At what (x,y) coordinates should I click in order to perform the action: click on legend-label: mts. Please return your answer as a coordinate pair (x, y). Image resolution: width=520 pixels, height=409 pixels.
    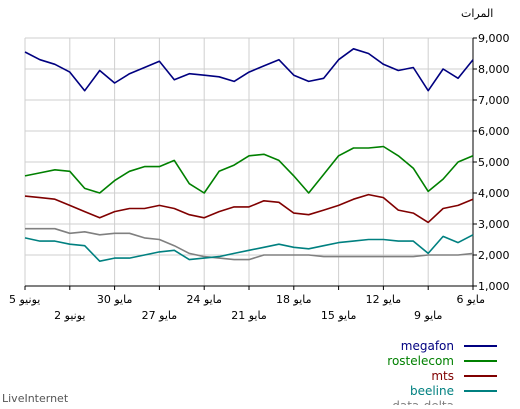
    Looking at the image, I should click on (442, 376).